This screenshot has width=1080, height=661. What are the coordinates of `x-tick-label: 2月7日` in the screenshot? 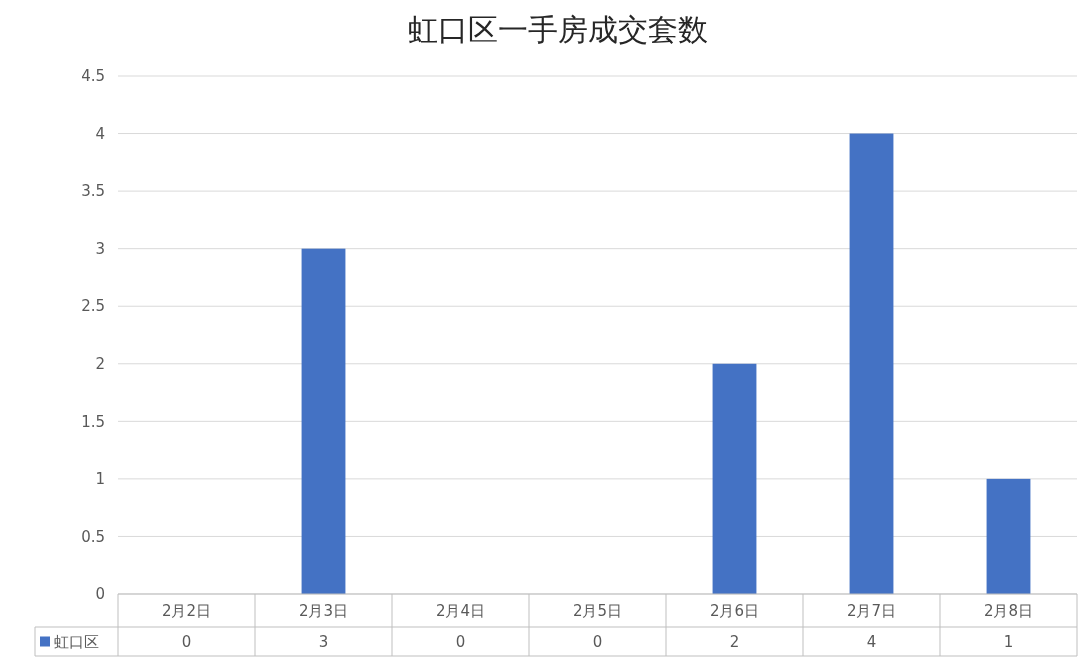 It's located at (871, 610).